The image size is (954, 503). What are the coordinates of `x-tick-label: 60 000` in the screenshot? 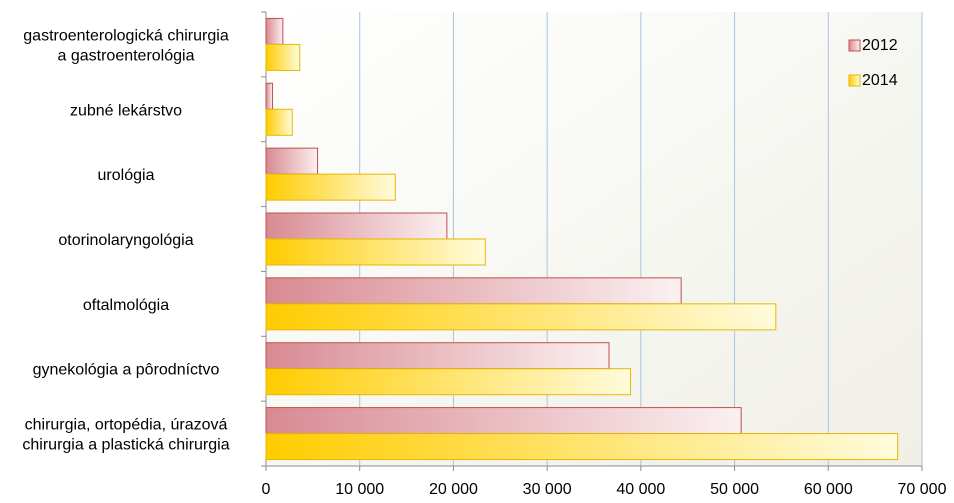 It's located at (828, 489).